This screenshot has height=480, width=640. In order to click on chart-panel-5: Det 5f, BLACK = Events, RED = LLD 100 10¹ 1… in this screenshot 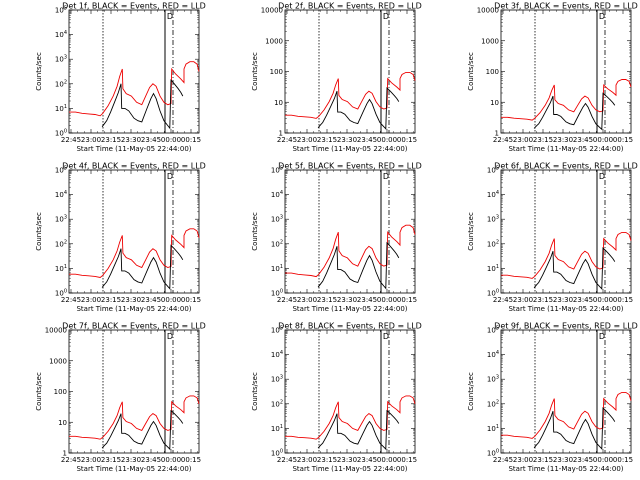, I will do `click(336, 238)`.